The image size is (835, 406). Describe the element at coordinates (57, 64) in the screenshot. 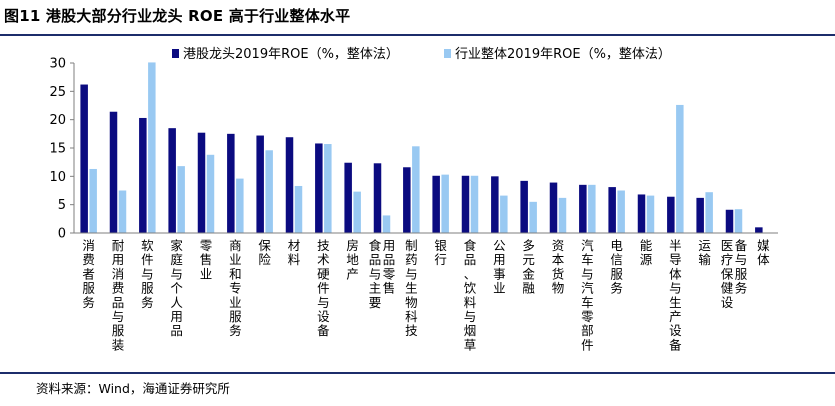

I see `y-tick-label: 30` at that location.